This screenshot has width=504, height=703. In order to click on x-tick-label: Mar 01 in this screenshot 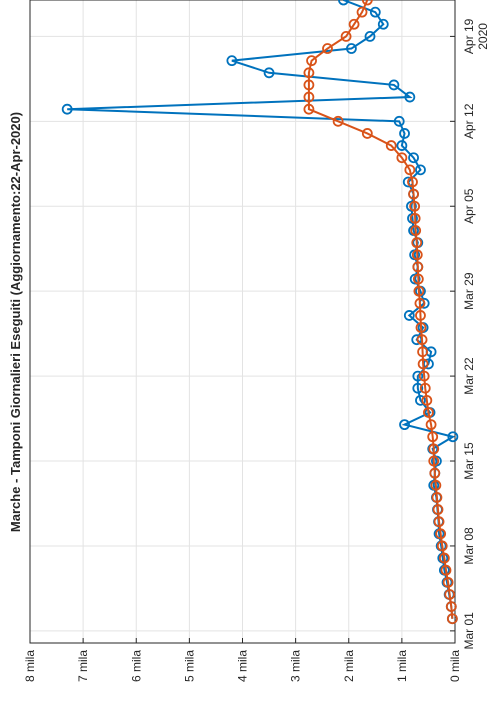, I will do `click(469, 631)`.